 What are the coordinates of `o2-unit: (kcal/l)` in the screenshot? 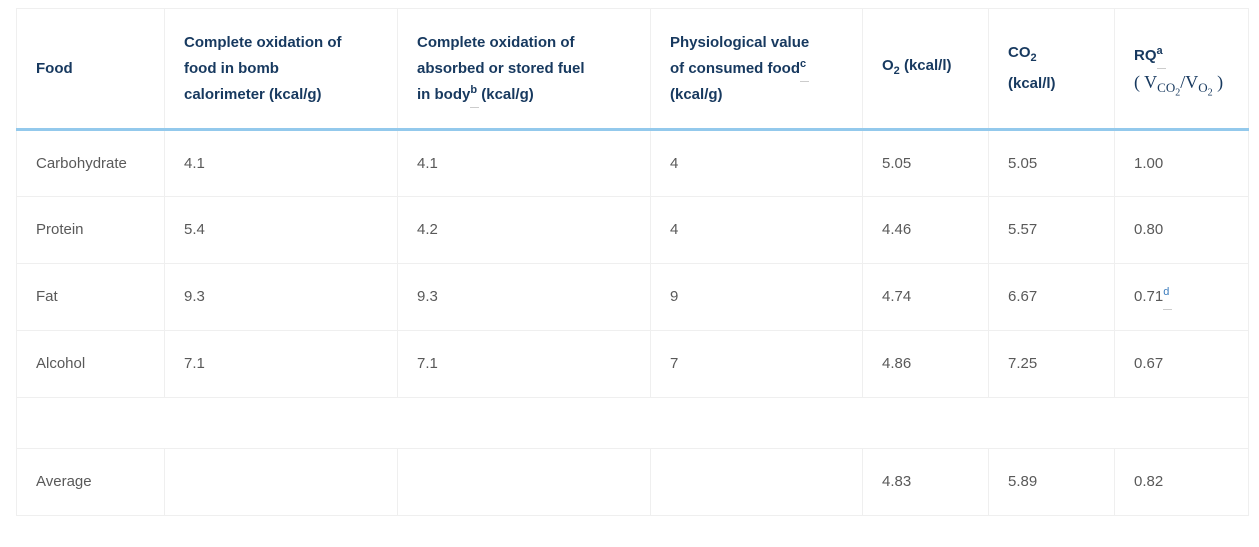 It's located at (925, 65).